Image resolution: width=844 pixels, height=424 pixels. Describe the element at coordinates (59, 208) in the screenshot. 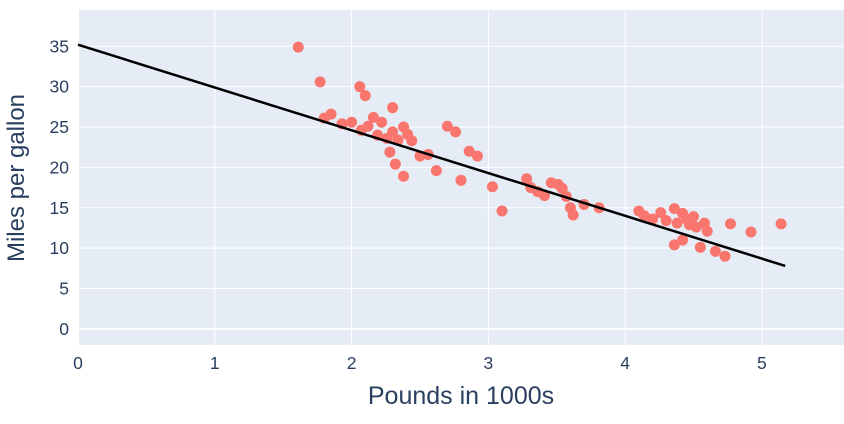

I see `y-tick-label: 15` at that location.